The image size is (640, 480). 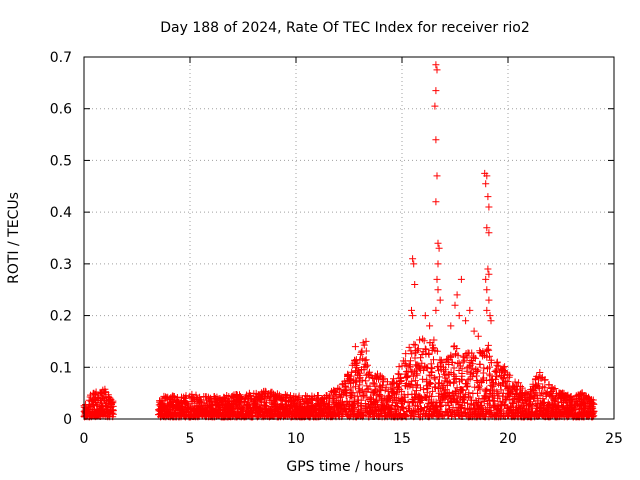 I want to click on x-tick-label: 5, so click(x=190, y=439).